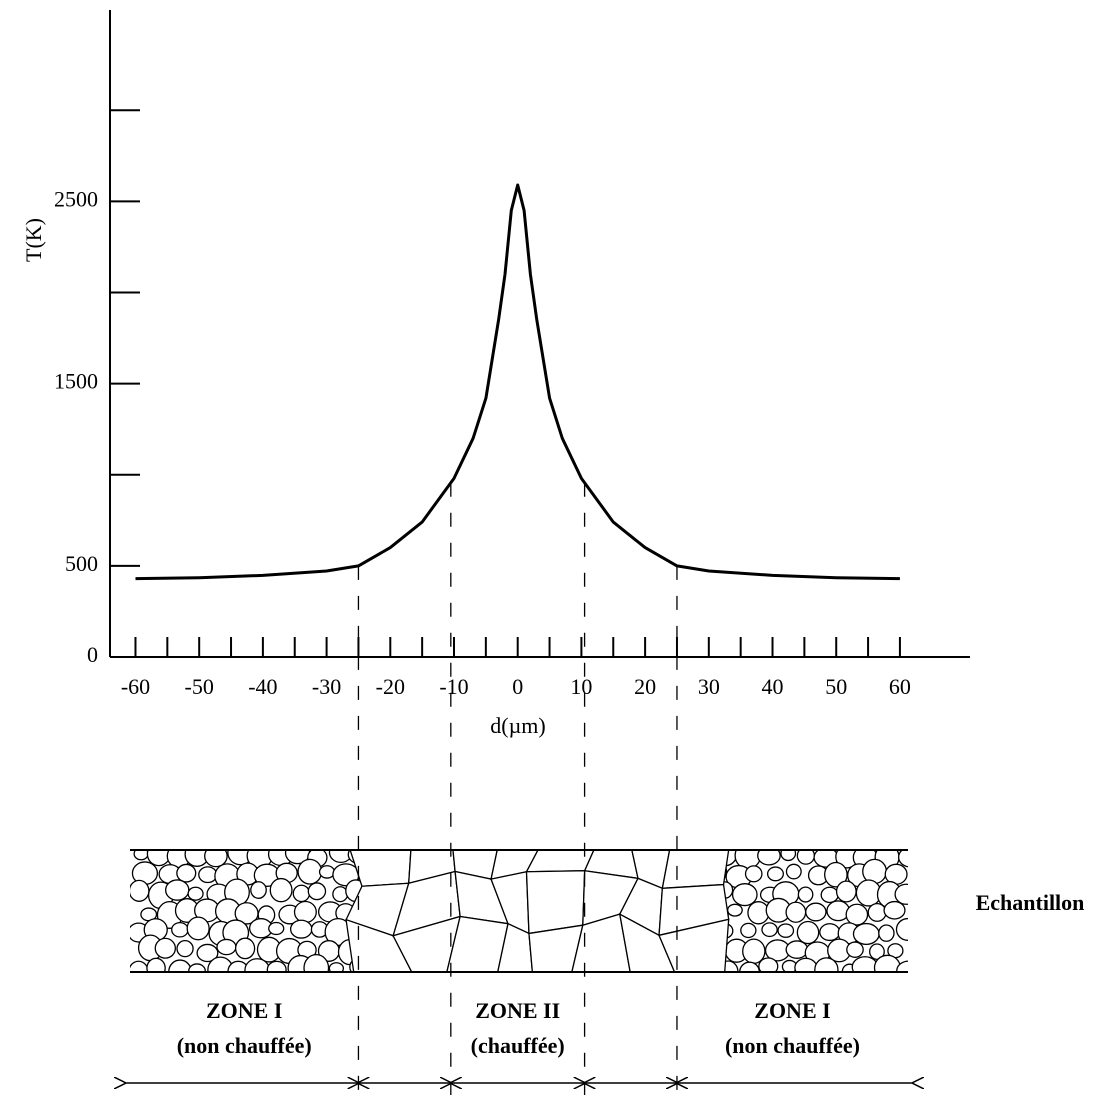 The width and height of the screenshot is (1111, 1099). I want to click on x-tick-label: -20, so click(390, 686).